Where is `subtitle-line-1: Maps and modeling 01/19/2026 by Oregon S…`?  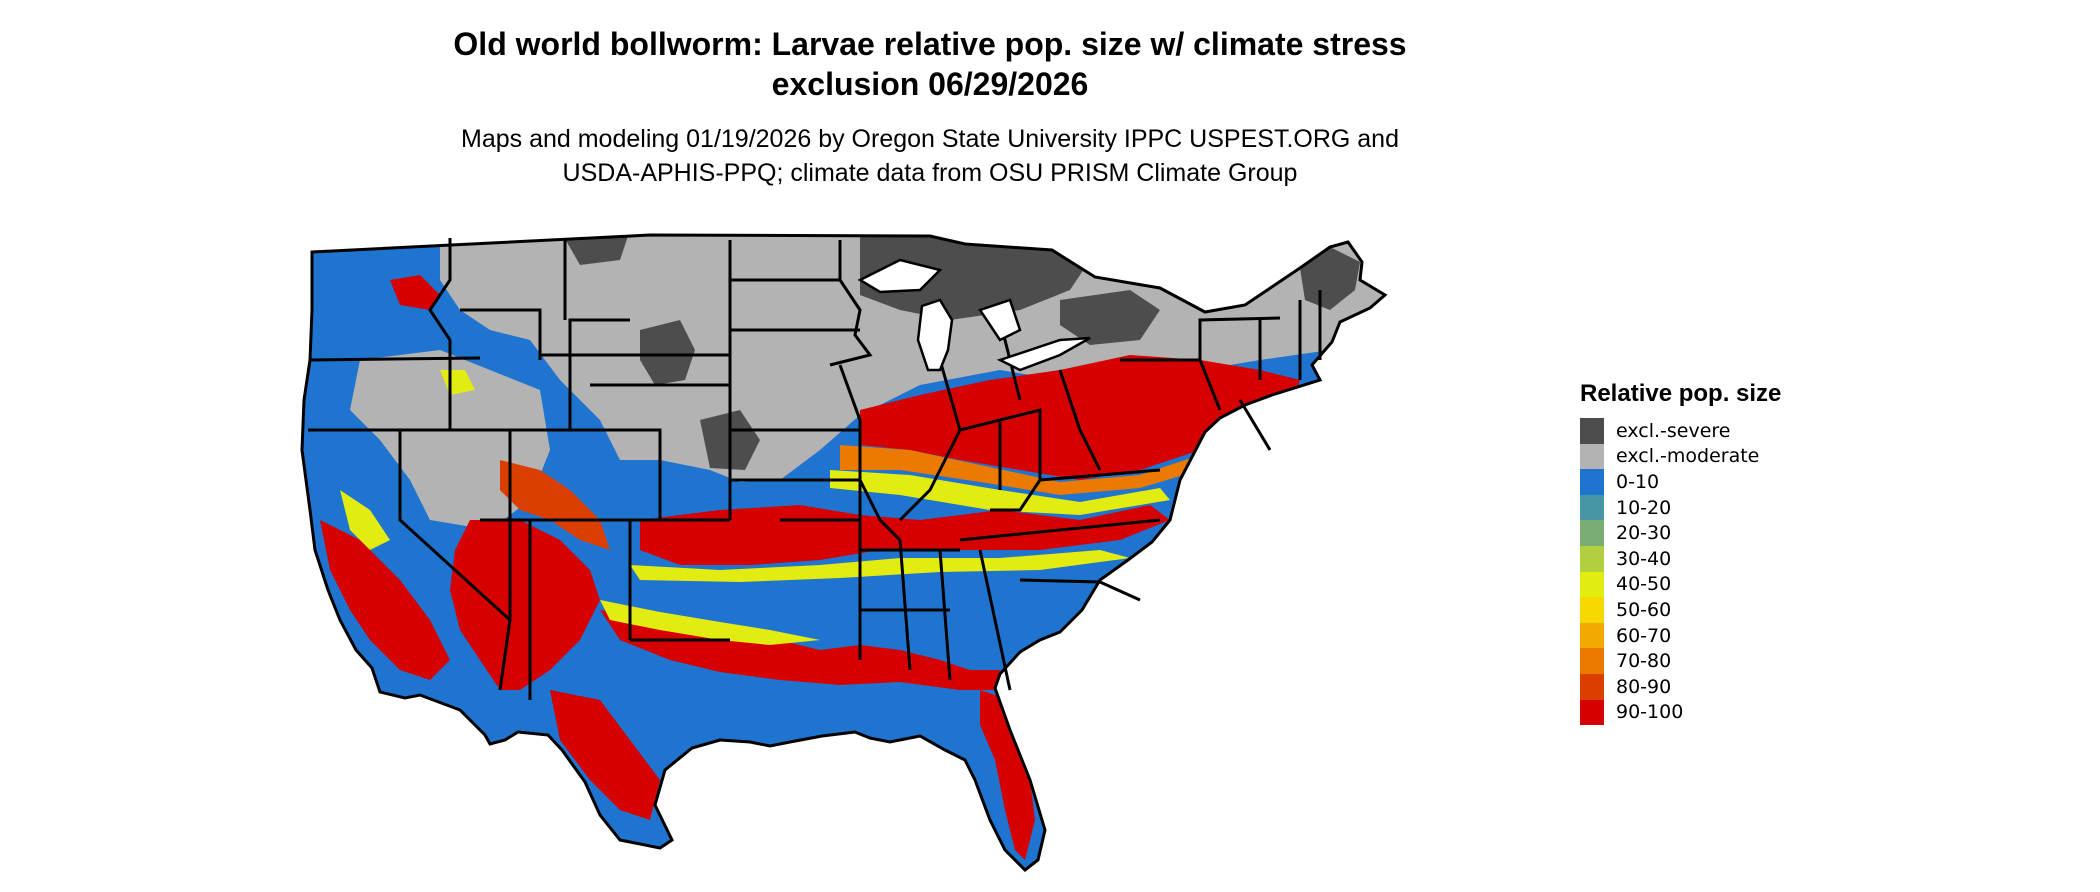 subtitle-line-1: Maps and modeling 01/19/2026 by Oregon S… is located at coordinates (930, 139).